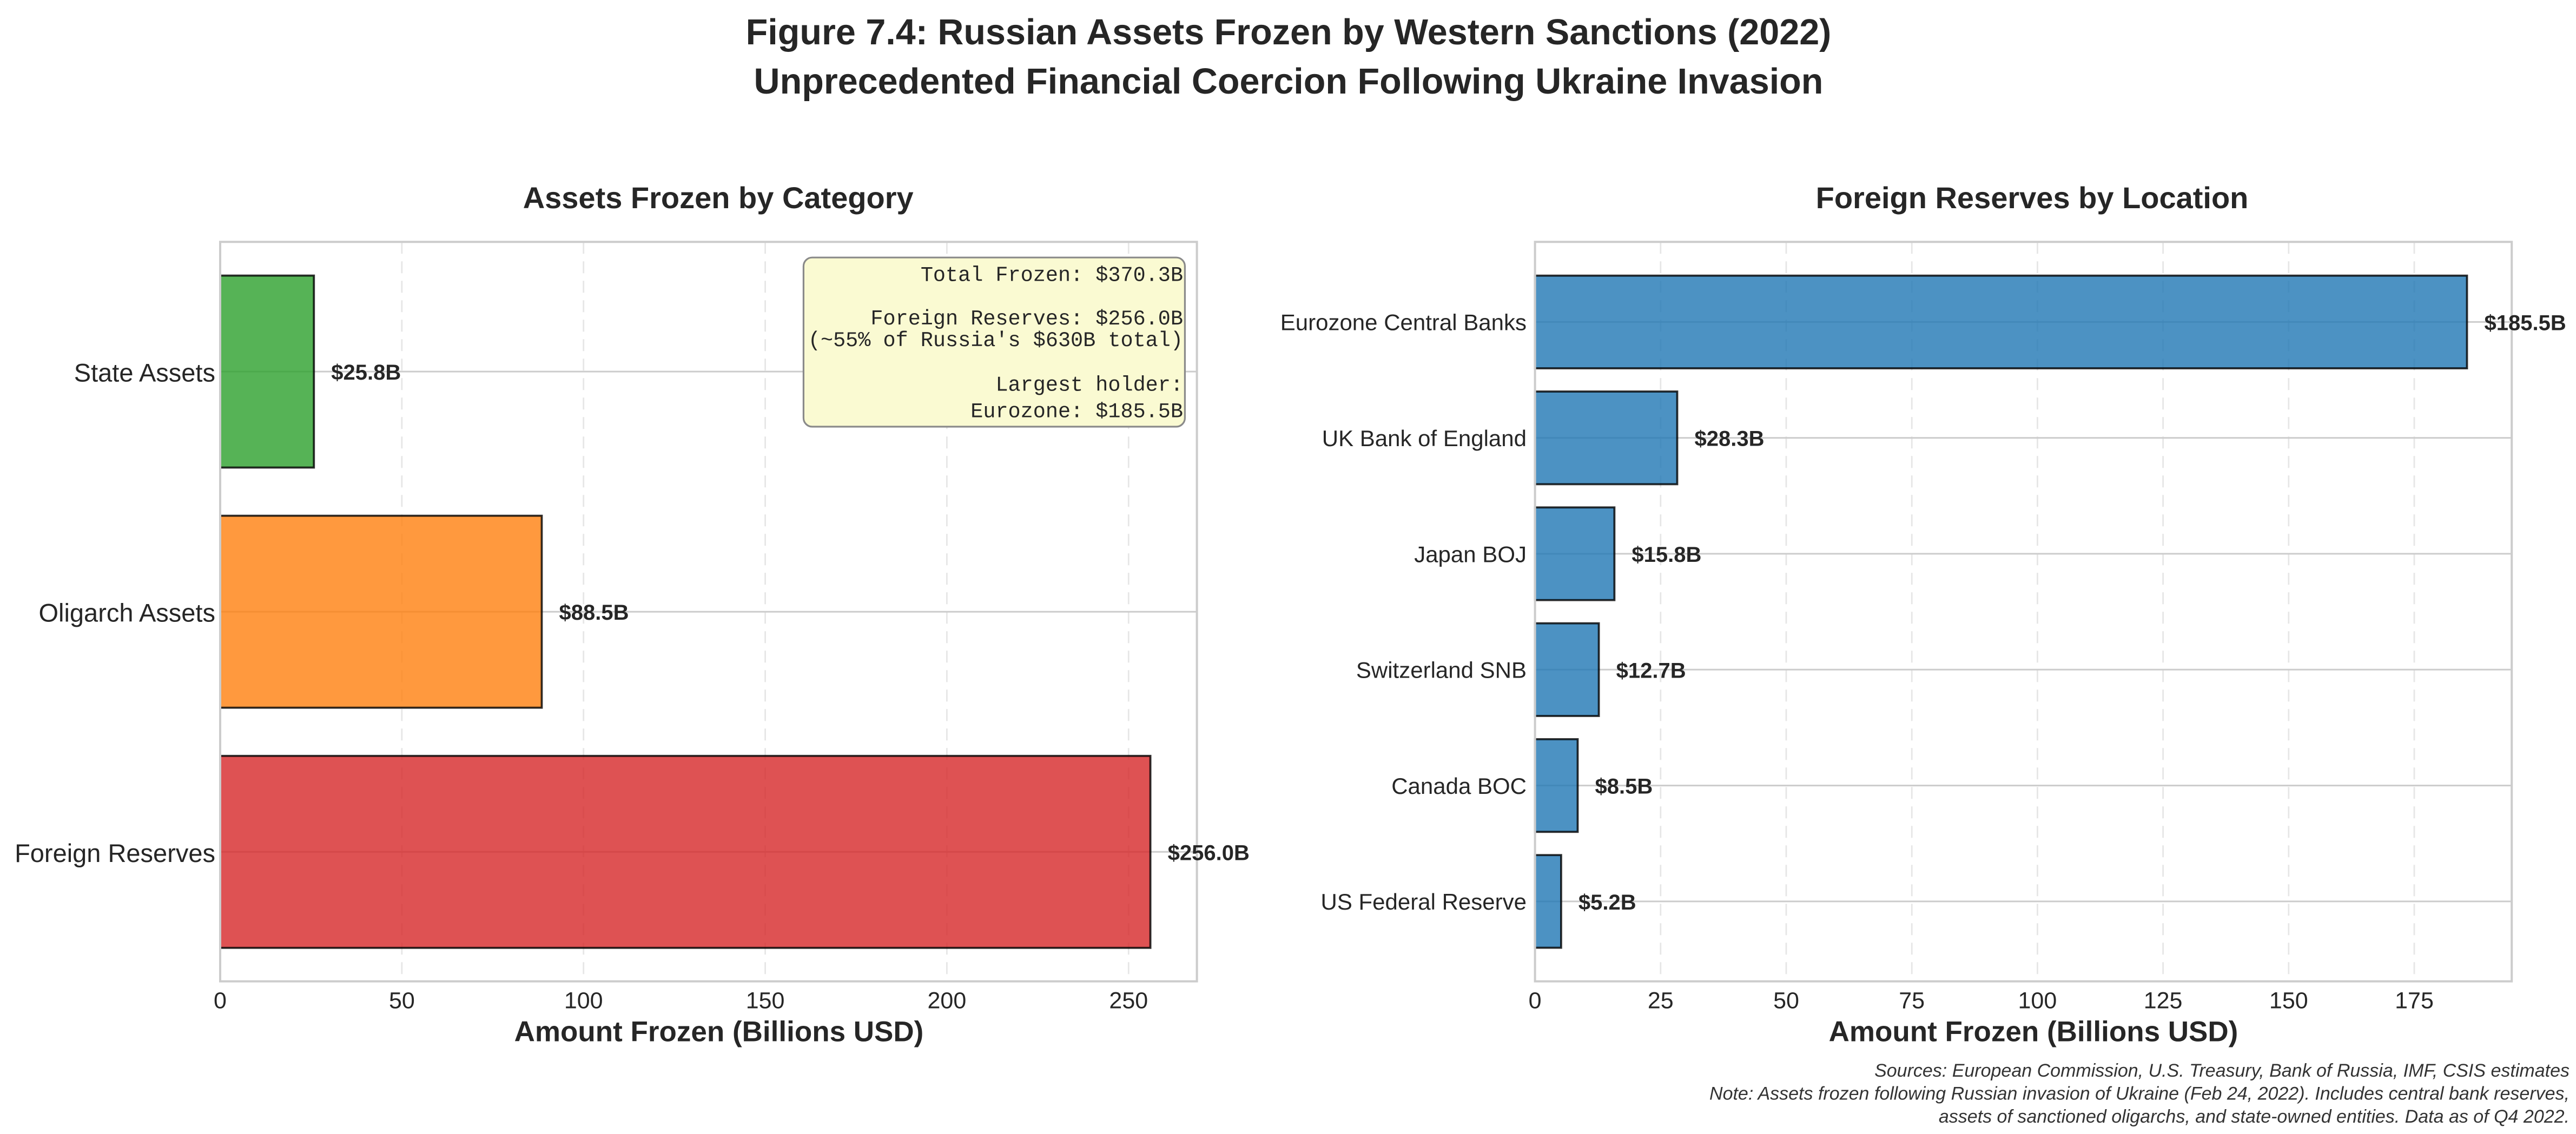  I want to click on svg-text: 75, so click(1912, 1001).